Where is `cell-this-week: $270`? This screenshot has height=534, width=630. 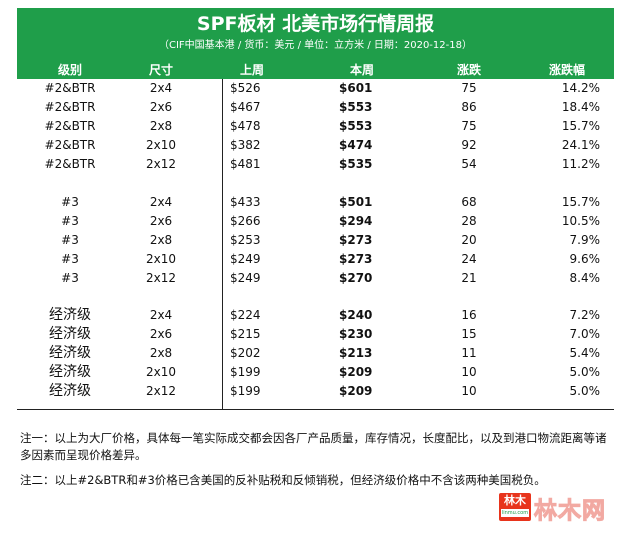 cell-this-week: $270 is located at coordinates (356, 278).